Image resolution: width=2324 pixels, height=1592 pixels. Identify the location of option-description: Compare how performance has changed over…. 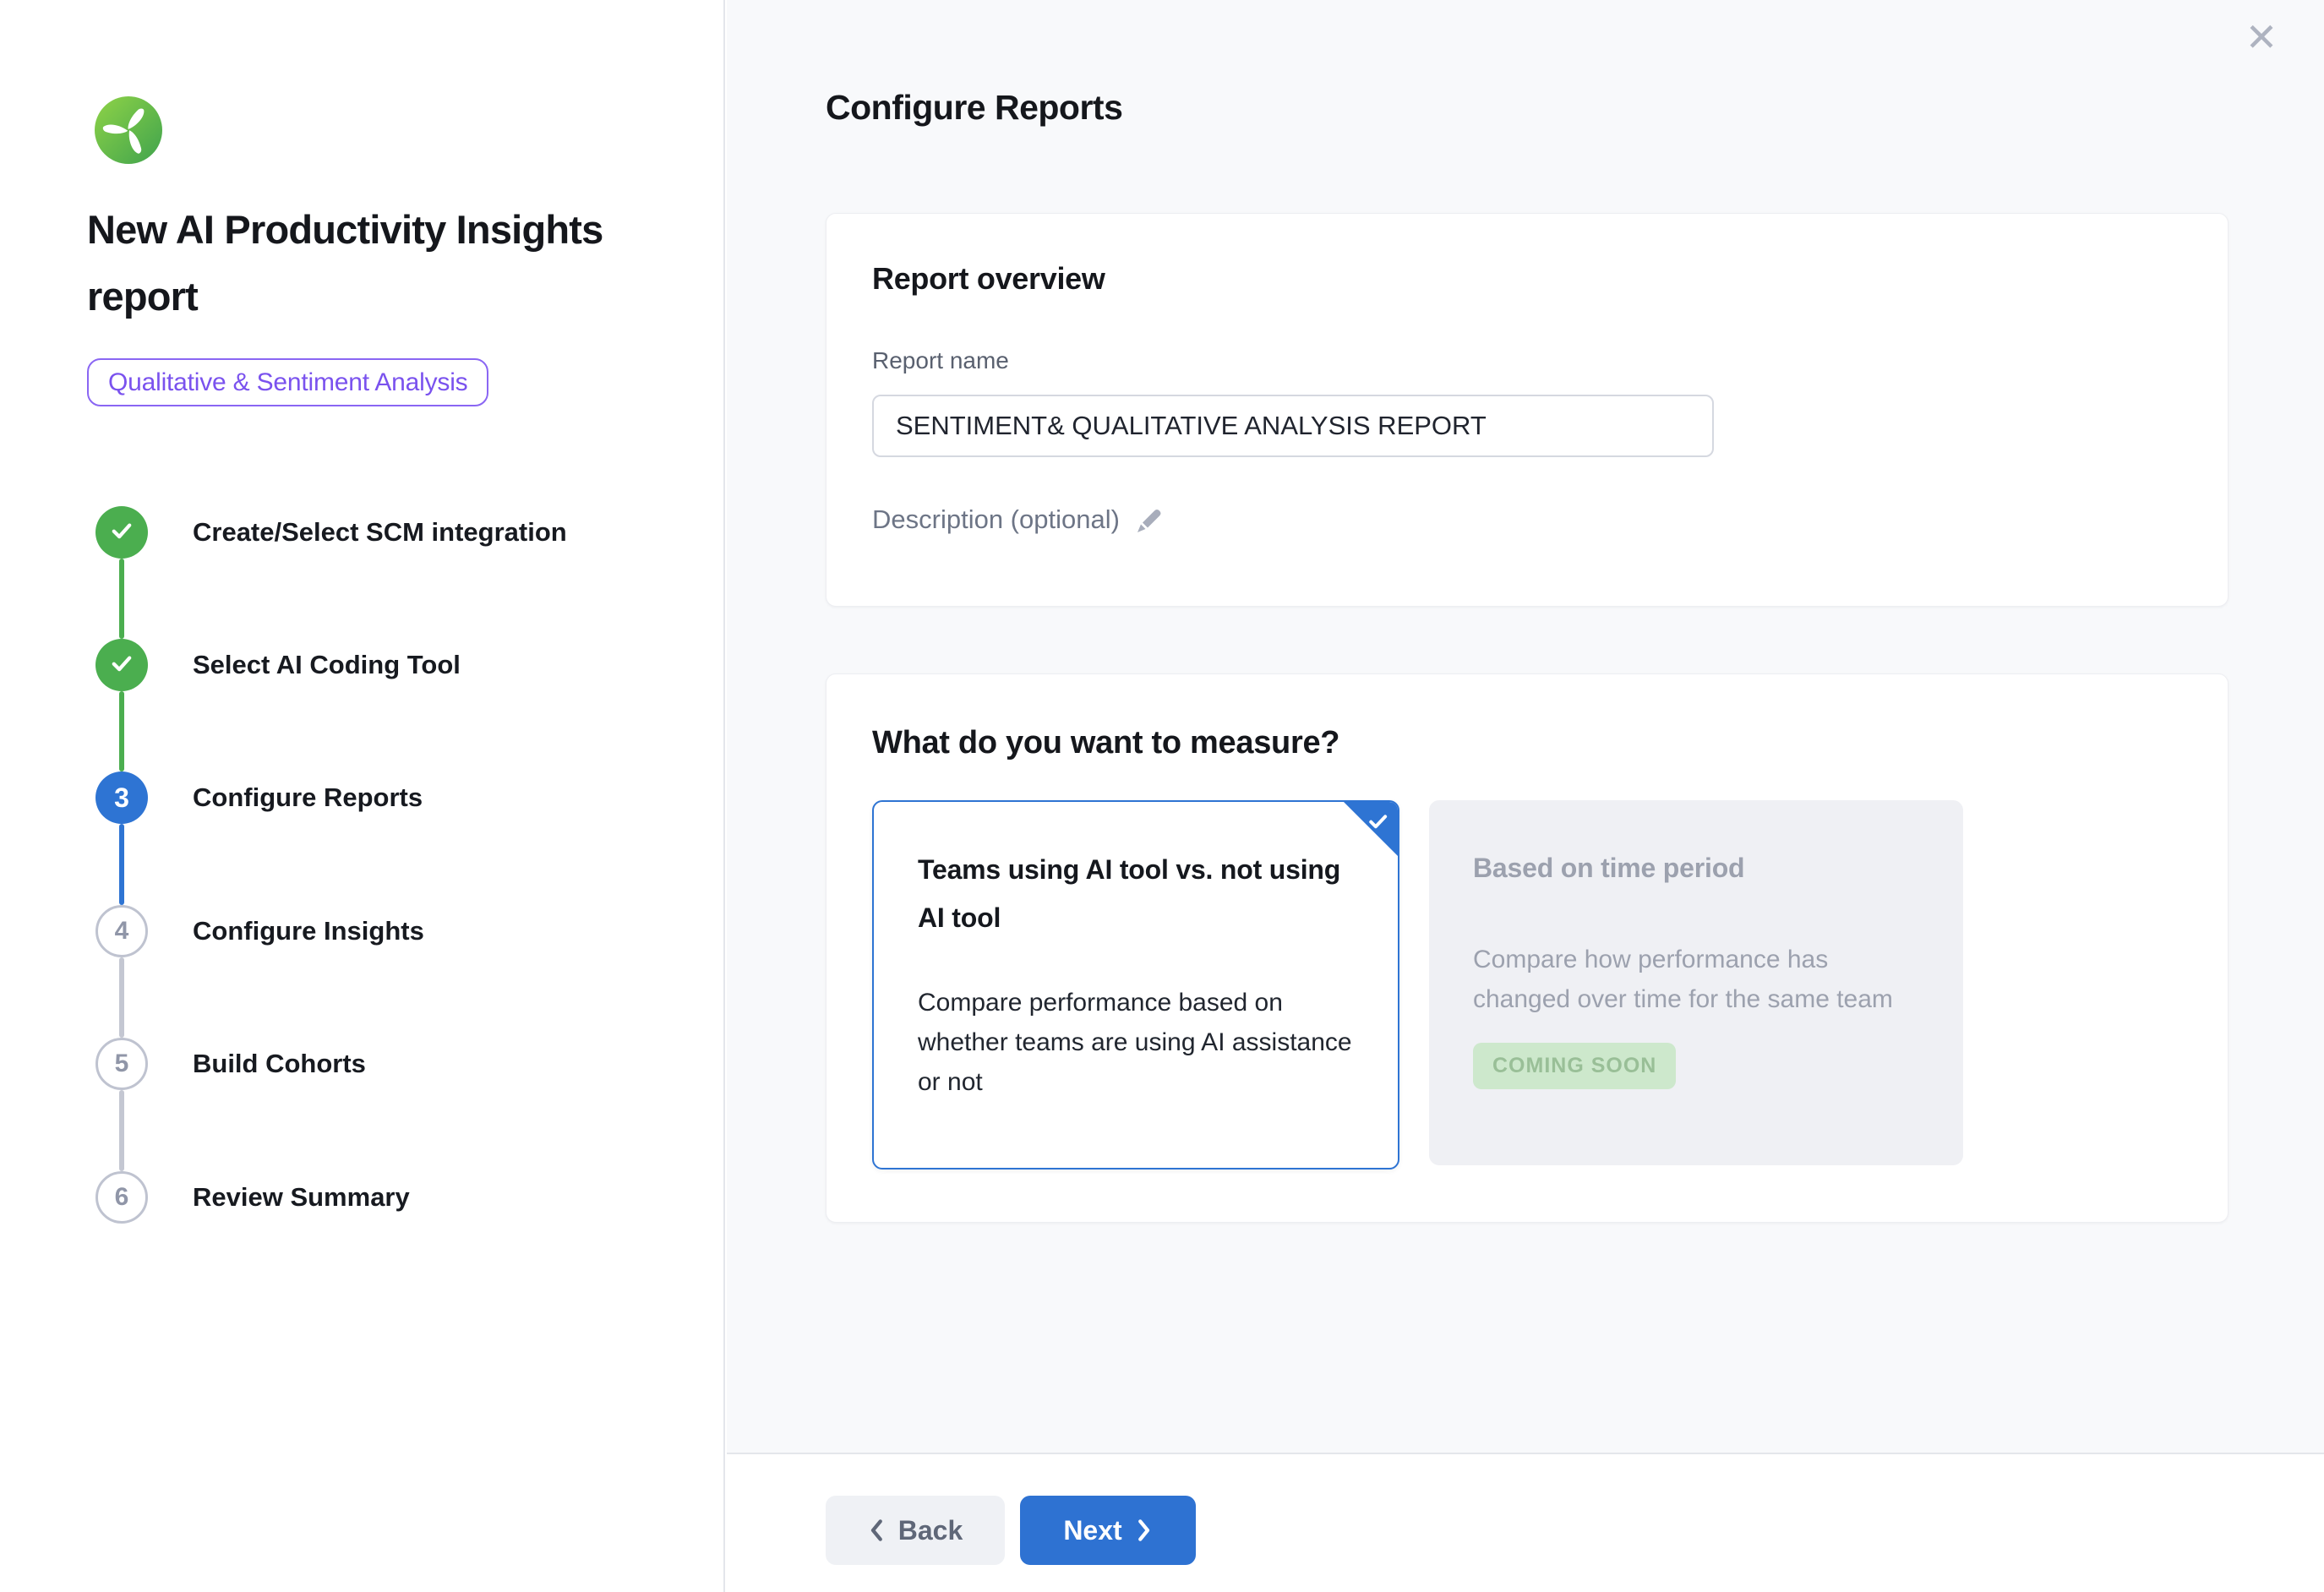
(1683, 979).